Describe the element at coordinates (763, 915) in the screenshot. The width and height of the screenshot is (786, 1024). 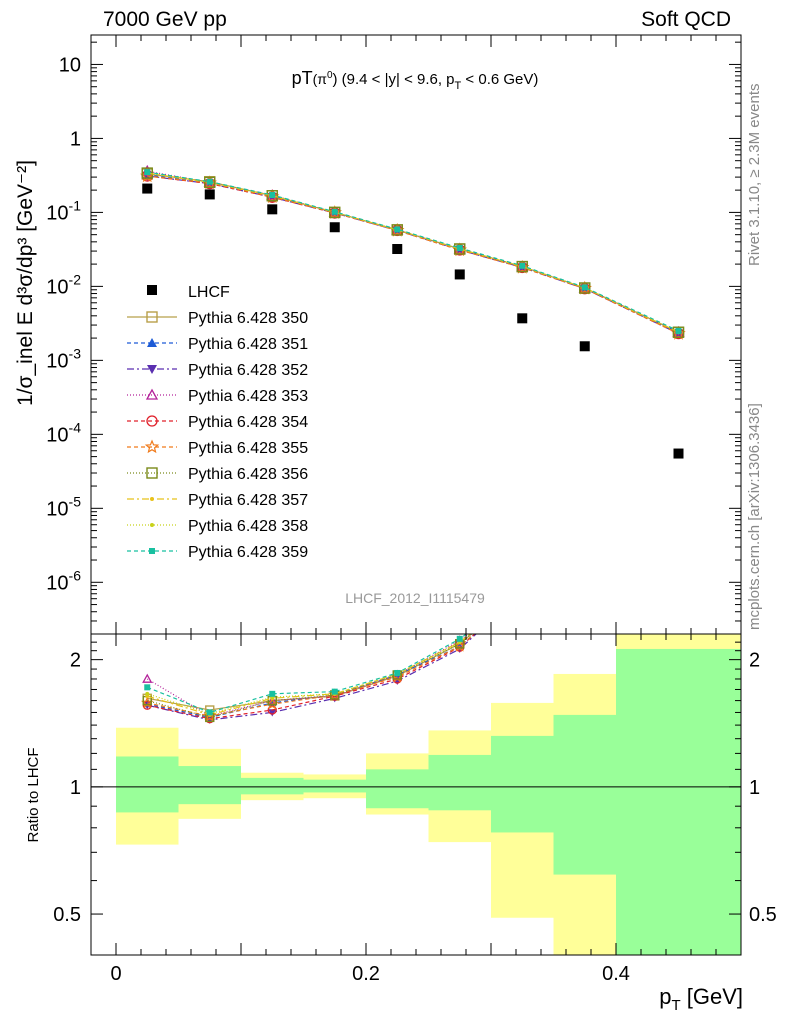
I see `ratio-y-tick-label-right: 0.5` at that location.